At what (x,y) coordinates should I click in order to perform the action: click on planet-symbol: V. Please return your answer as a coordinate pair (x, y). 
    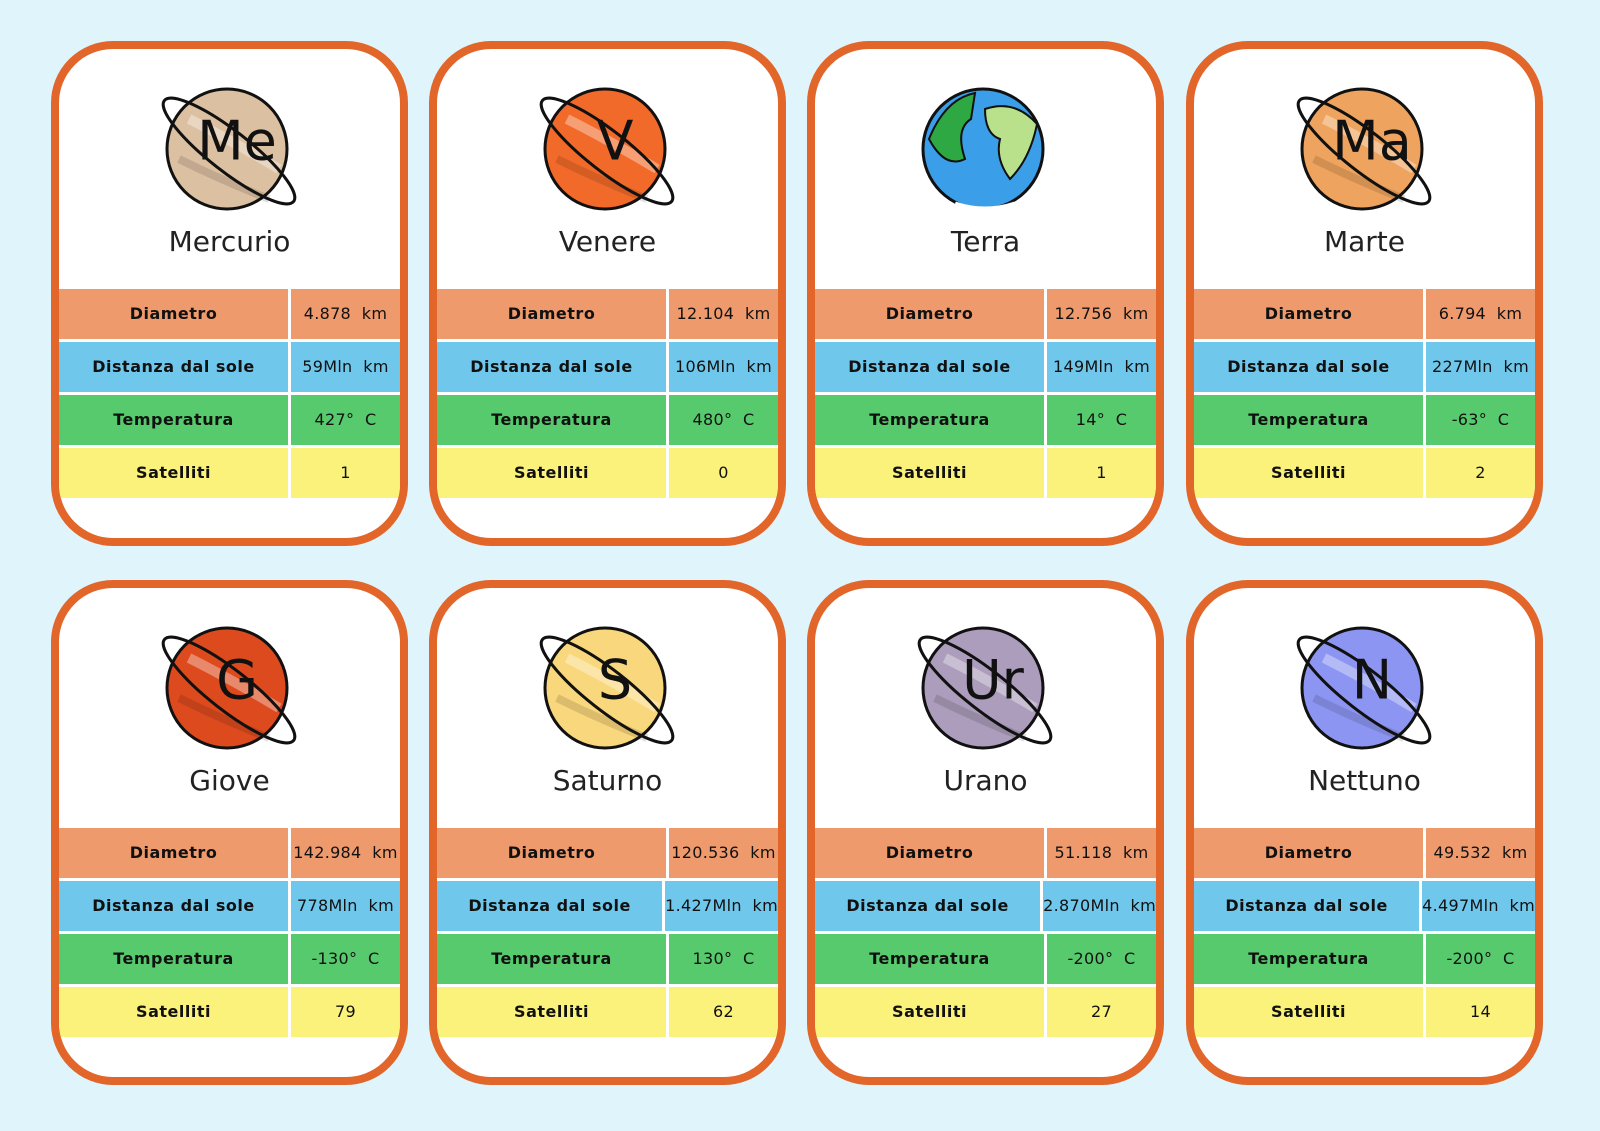
    Looking at the image, I should click on (615, 141).